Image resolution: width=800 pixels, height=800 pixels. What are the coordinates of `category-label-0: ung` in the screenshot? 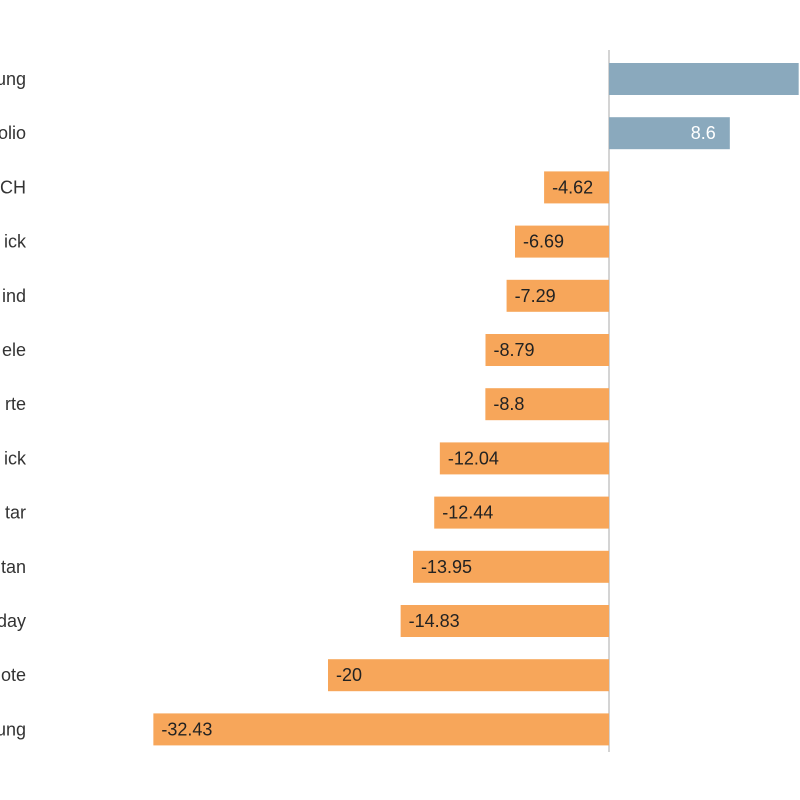 It's located at (13, 79).